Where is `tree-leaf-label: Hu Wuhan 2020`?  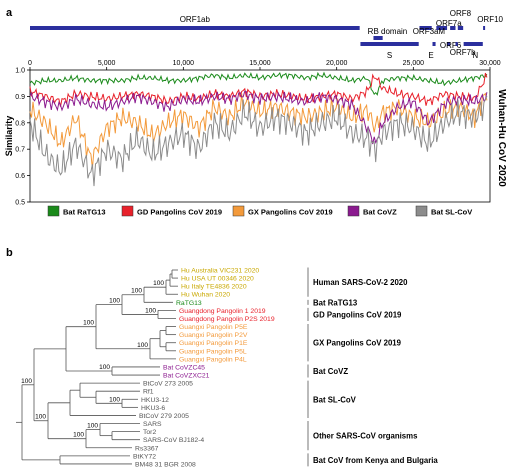 tree-leaf-label: Hu Wuhan 2020 is located at coordinates (205, 295).